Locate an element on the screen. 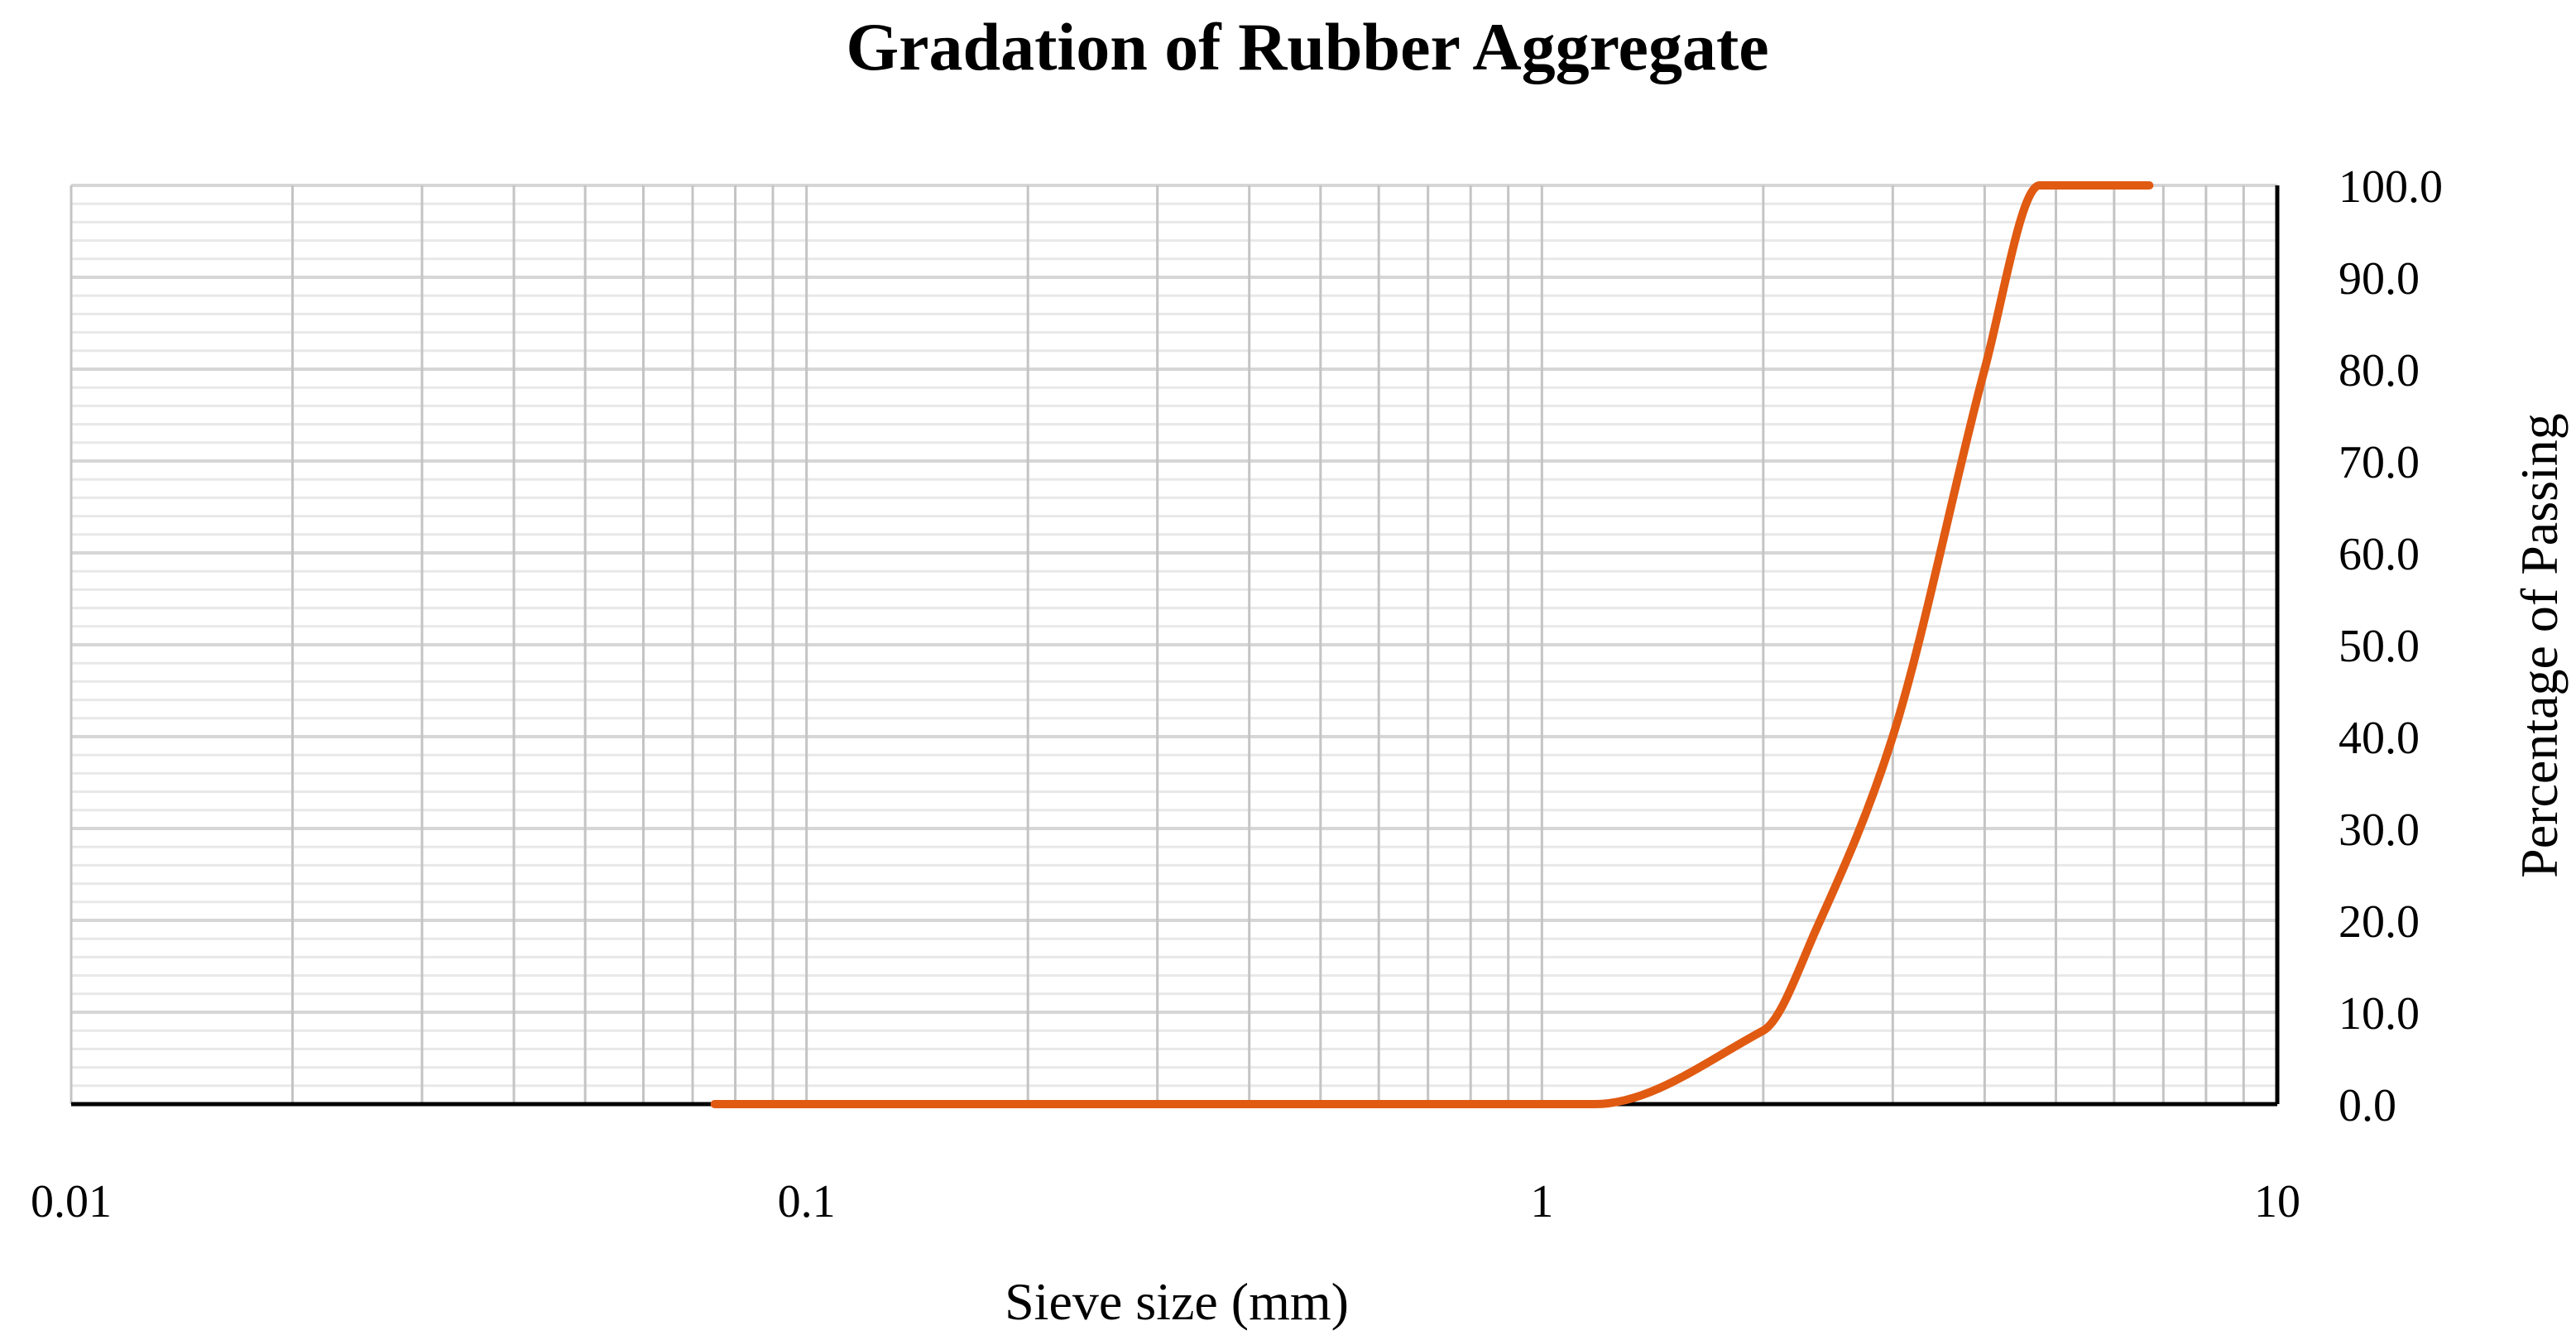 Image resolution: width=2576 pixels, height=1340 pixels. y-tick-label: 50.0 is located at coordinates (2380, 646).